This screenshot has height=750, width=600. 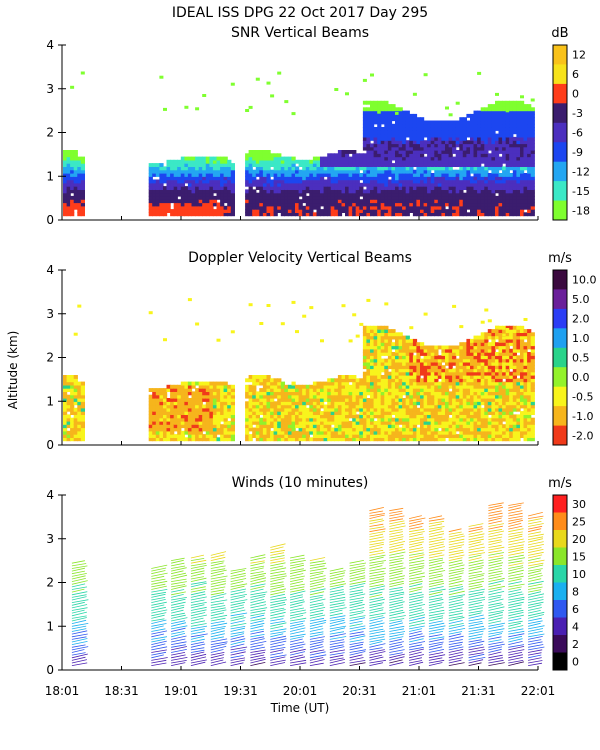 What do you see at coordinates (50, 133) in the screenshot?
I see `y-tick-label: 2` at bounding box center [50, 133].